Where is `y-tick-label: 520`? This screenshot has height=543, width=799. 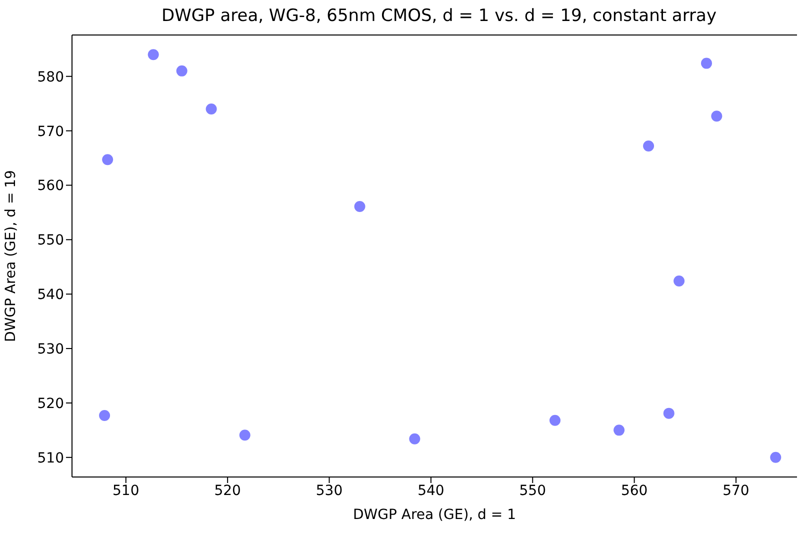
y-tick-label: 520 is located at coordinates (50, 404).